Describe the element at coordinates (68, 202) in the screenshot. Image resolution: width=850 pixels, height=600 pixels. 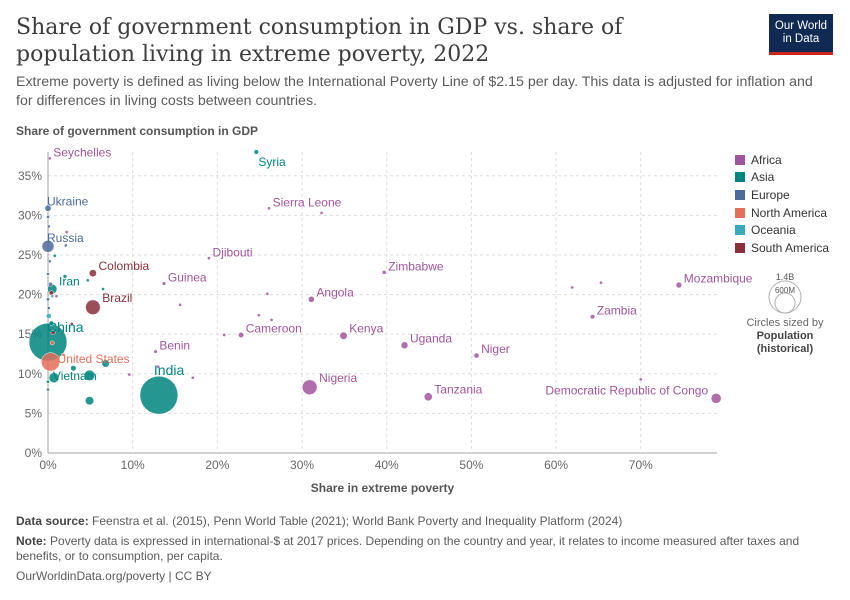
I see `point-label: Ukraine` at that location.